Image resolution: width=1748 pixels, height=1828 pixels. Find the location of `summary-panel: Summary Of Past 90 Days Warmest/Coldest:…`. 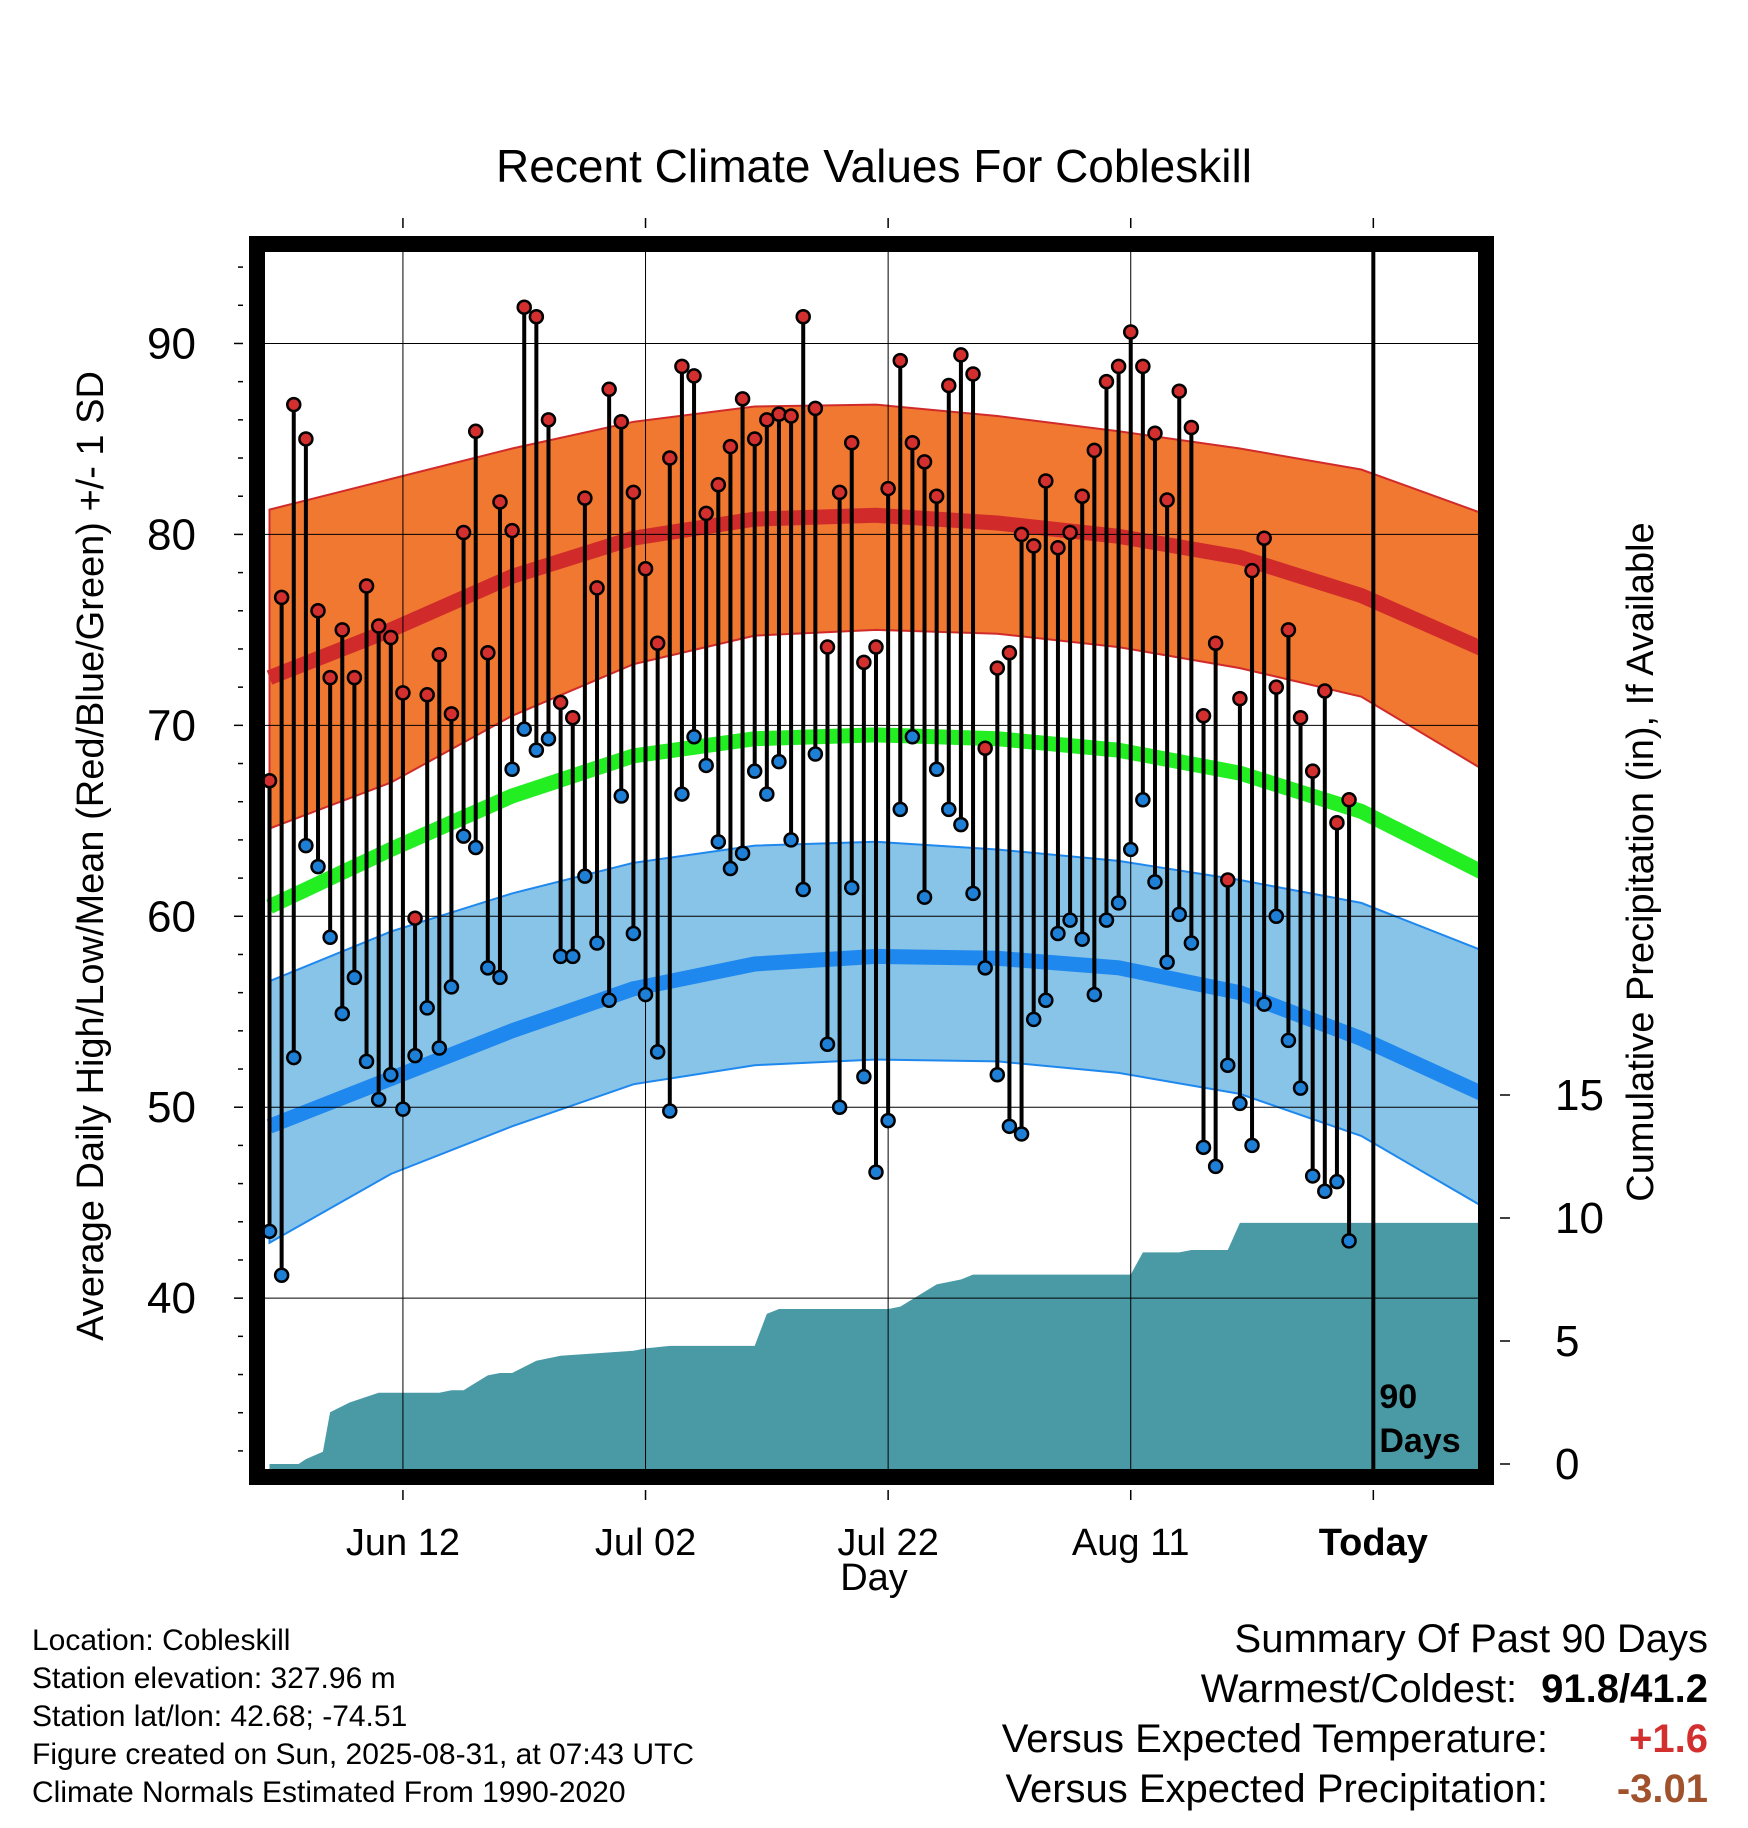

summary-panel: Summary Of Past 90 Days Warmest/Coldest:… is located at coordinates (1355, 1714).